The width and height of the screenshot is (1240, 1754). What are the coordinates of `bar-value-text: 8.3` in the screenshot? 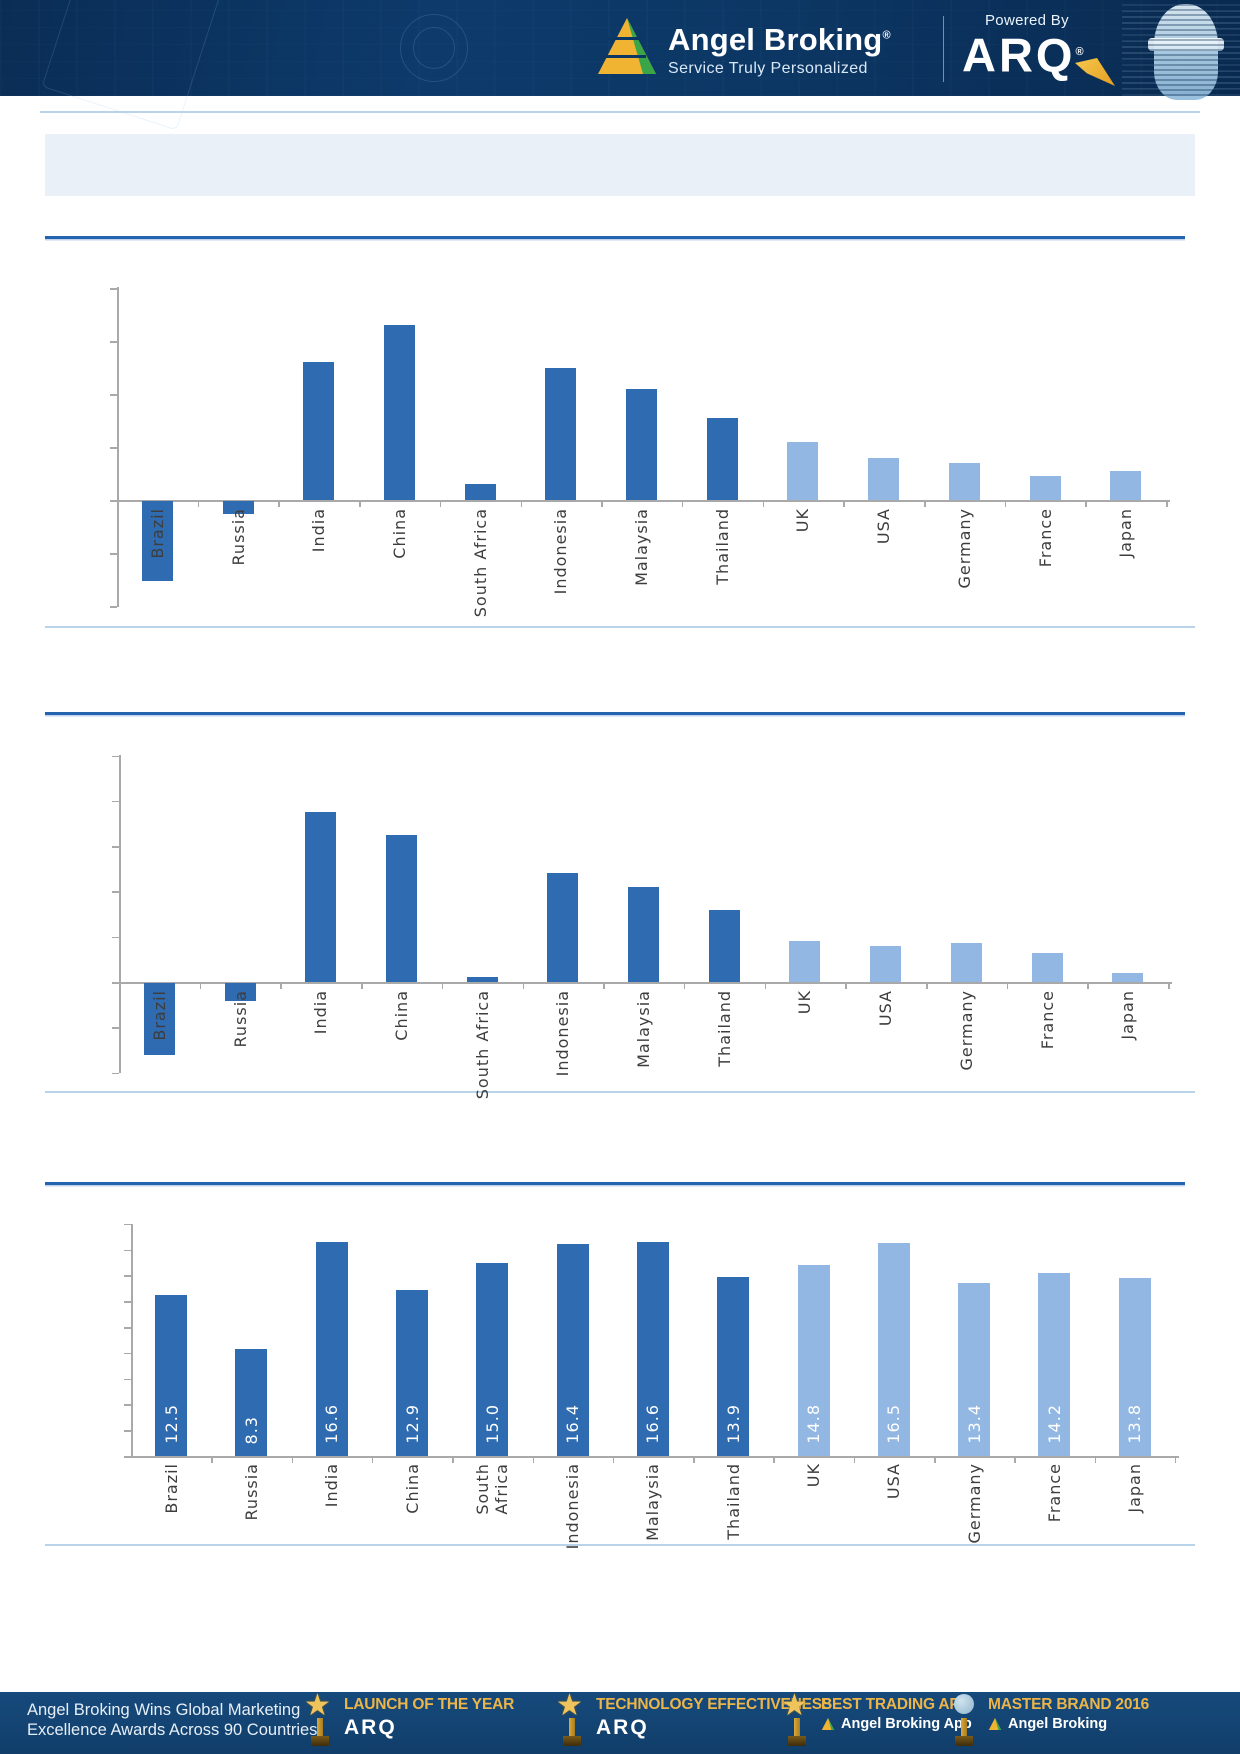 It's located at (251, 1429).